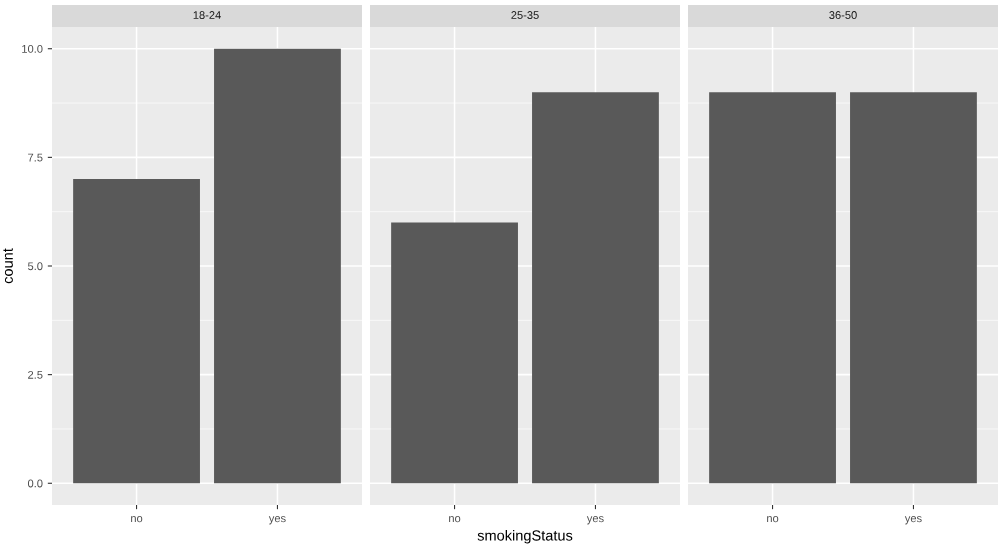 This screenshot has height=544, width=1001. Describe the element at coordinates (35, 266) in the screenshot. I see `y-tick-label: 5.0` at that location.